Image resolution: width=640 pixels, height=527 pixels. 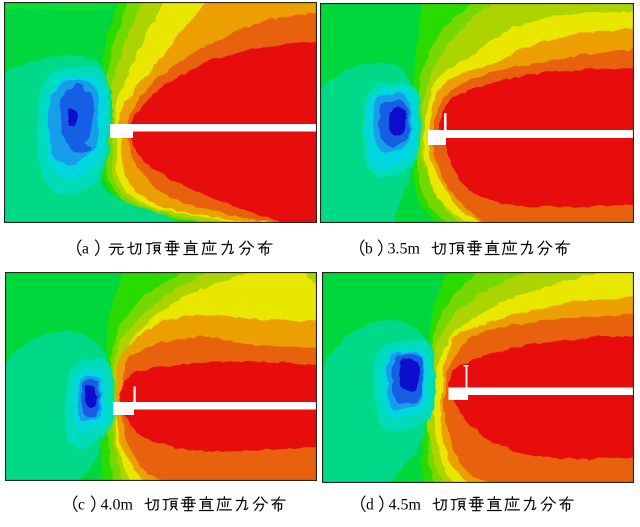 I want to click on svg-text: 4.0m, so click(x=117, y=505).